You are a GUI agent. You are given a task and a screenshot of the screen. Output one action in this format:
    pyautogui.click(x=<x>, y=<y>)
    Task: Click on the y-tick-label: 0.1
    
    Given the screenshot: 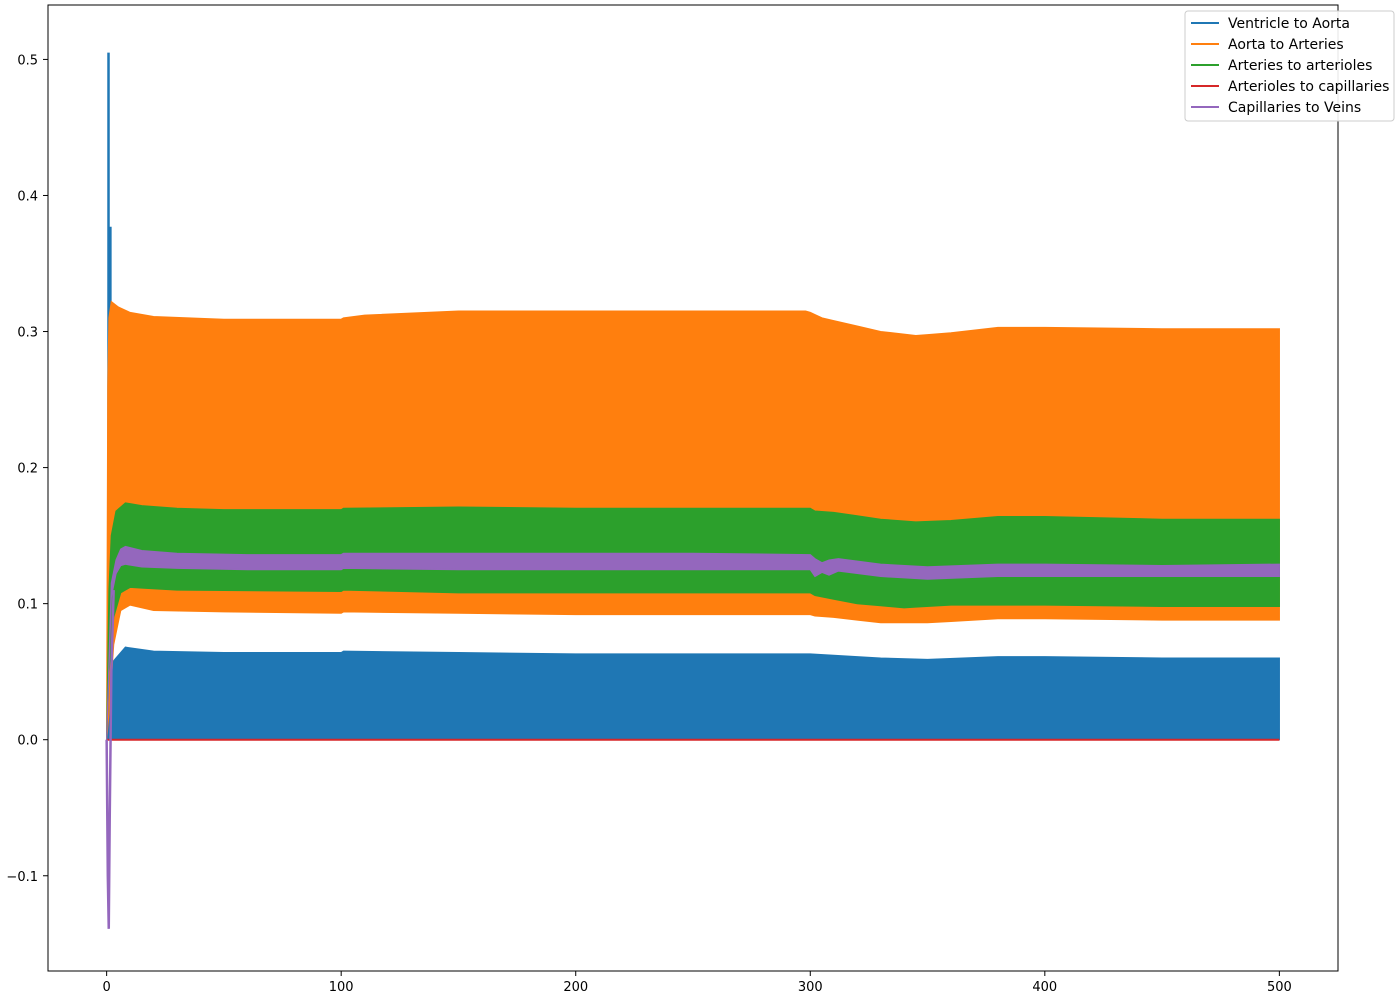 What is the action you would take?
    pyautogui.click(x=27, y=605)
    